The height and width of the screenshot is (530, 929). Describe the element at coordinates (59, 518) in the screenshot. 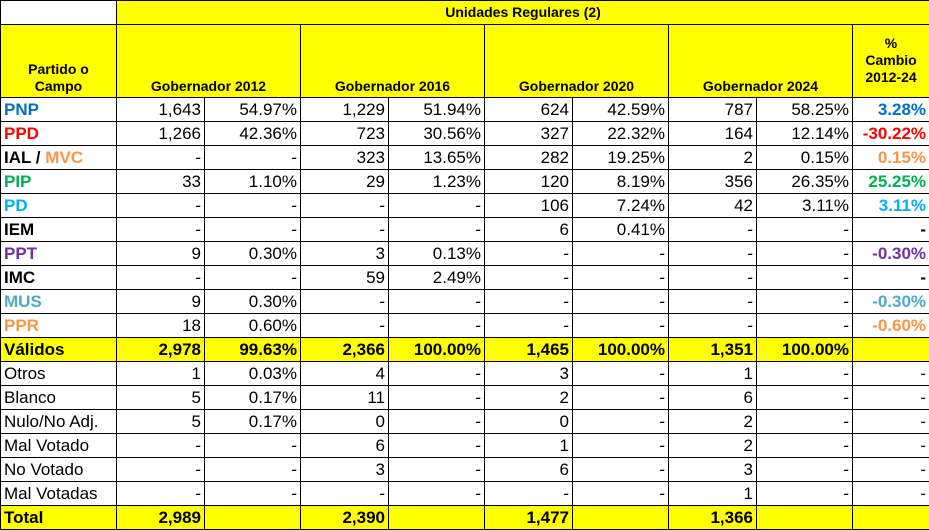

I see `total-label: Total` at that location.